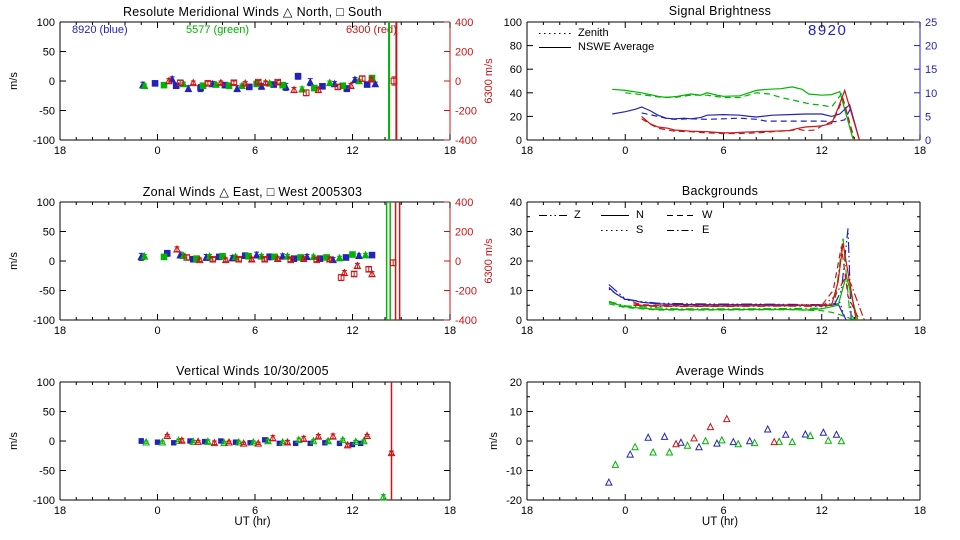  I want to click on legend-label: NSWE Average, so click(616, 47).